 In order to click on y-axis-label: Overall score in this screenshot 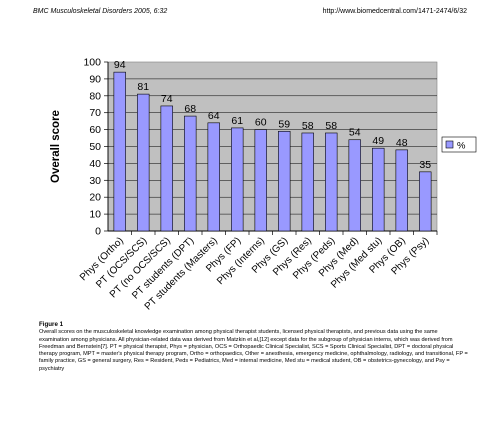, I will do `click(56, 146)`.